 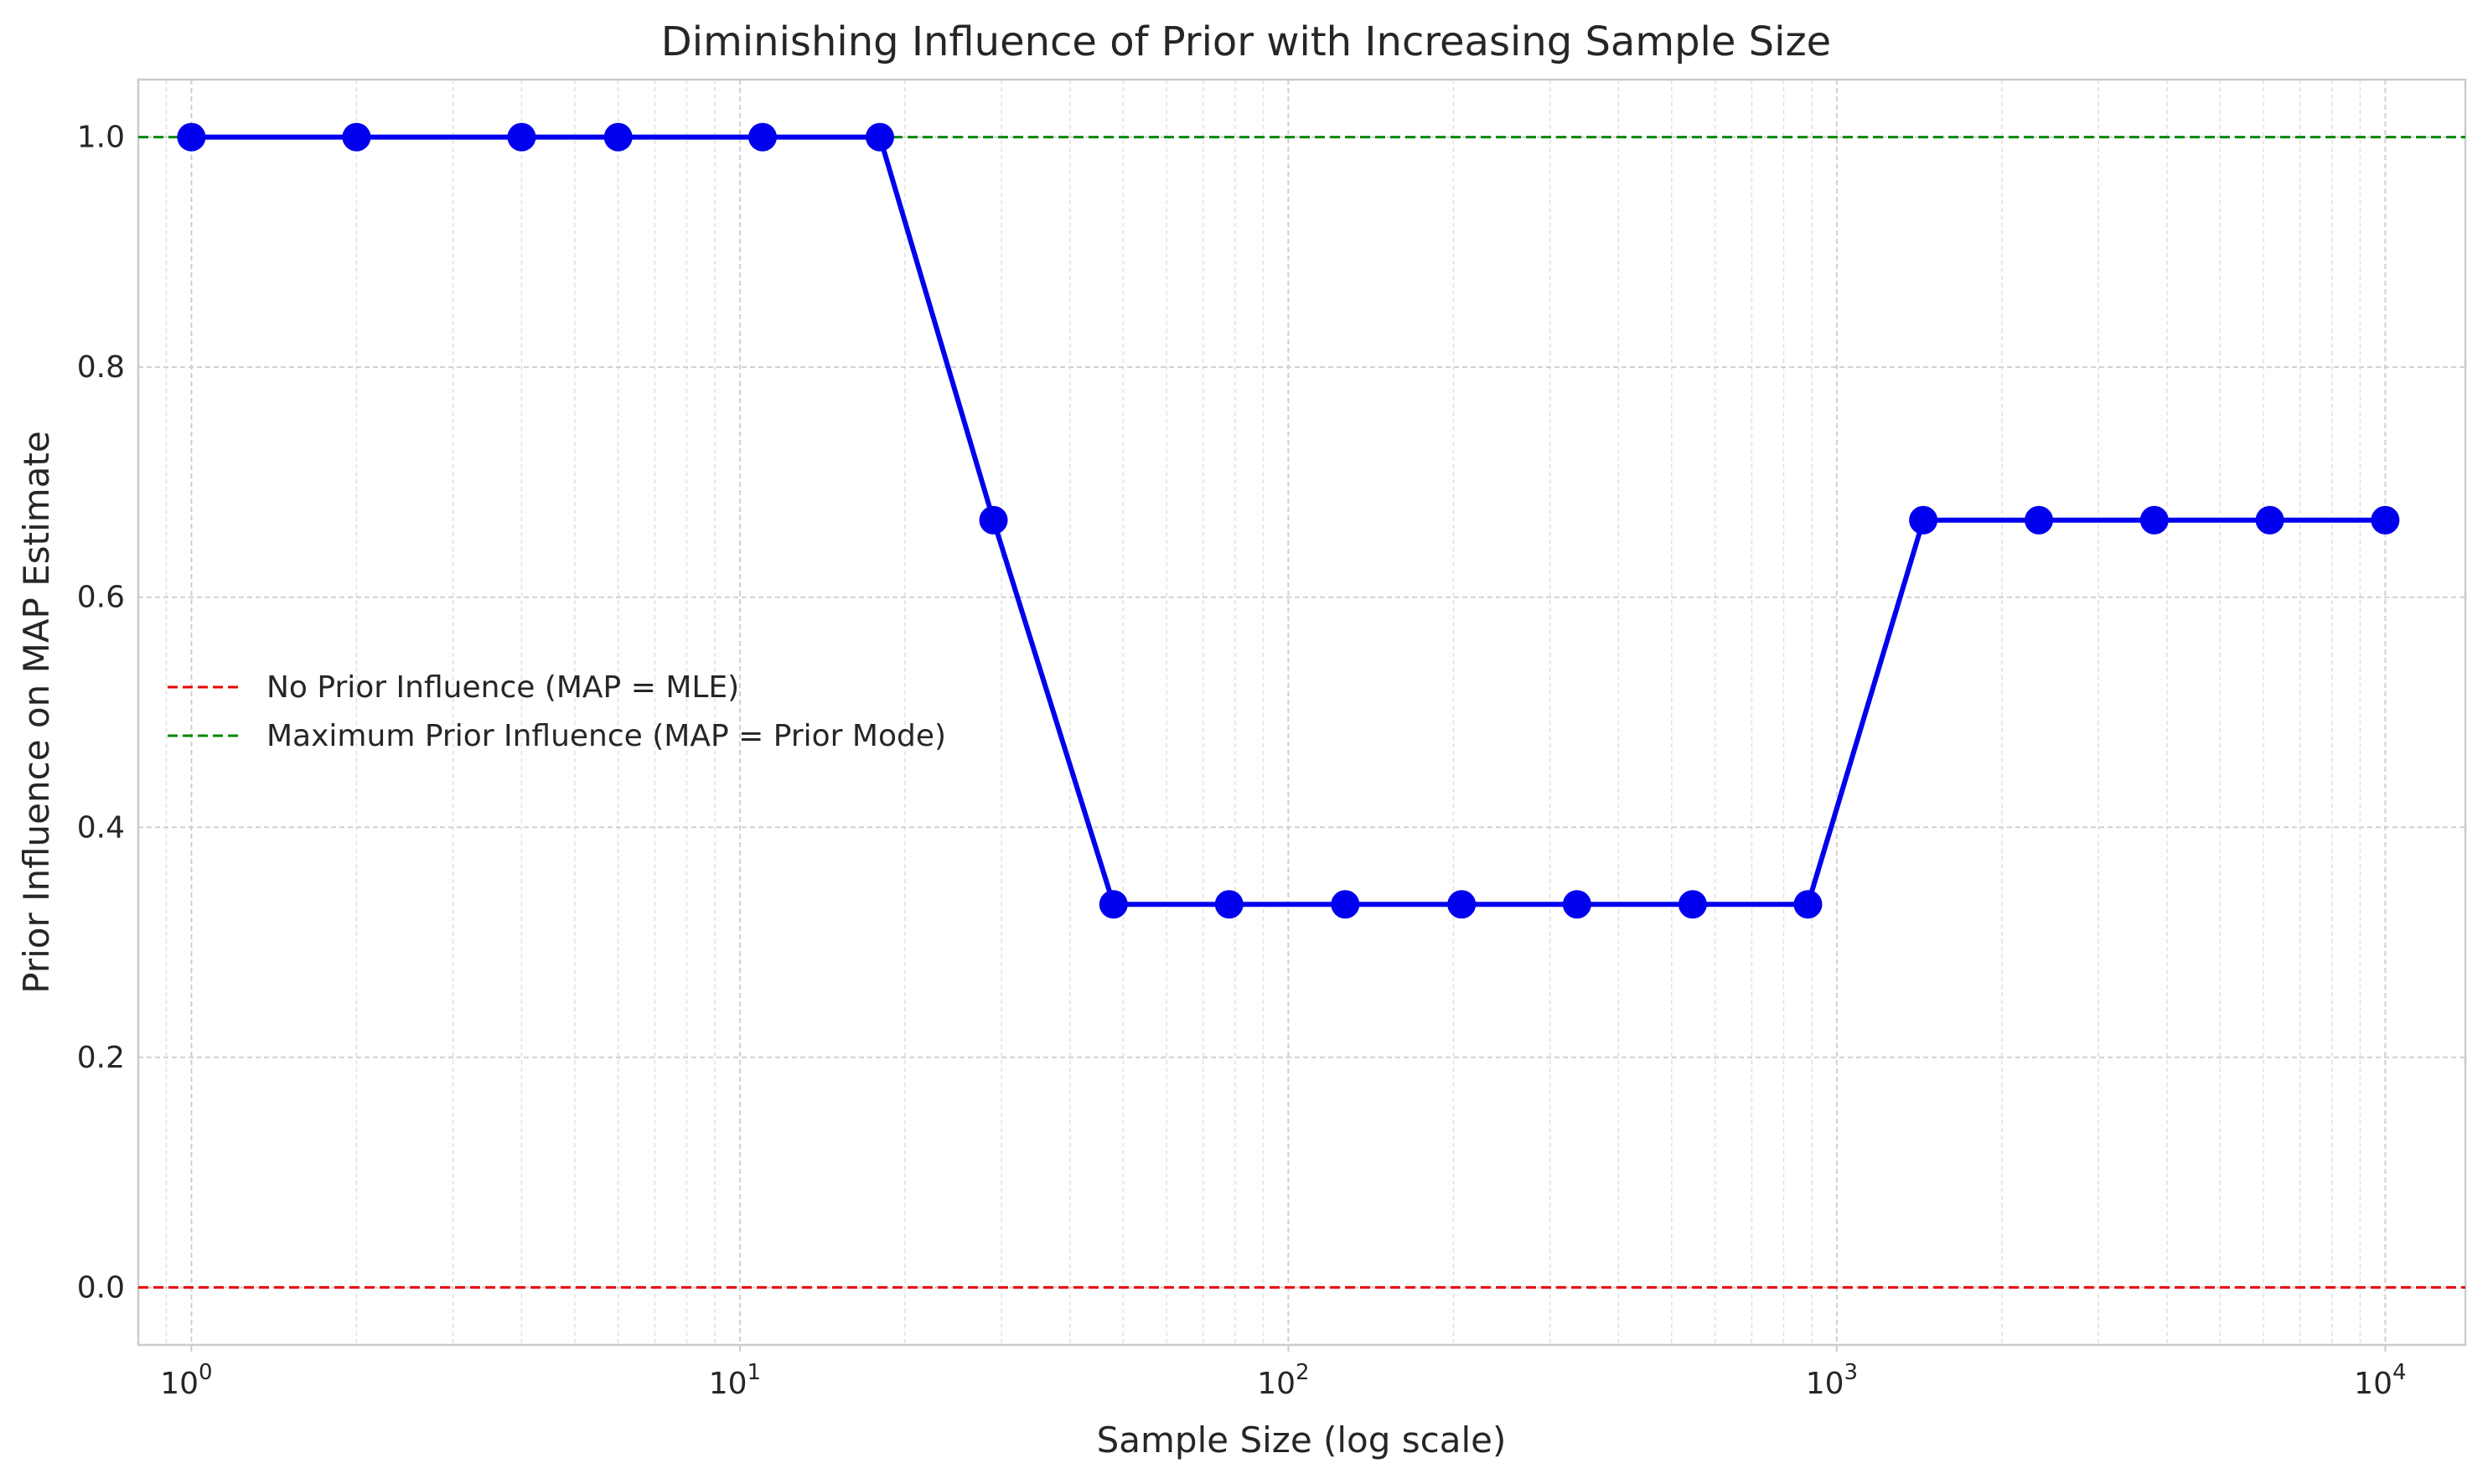 I want to click on x-tick-label: 10¹, so click(x=735, y=1380).